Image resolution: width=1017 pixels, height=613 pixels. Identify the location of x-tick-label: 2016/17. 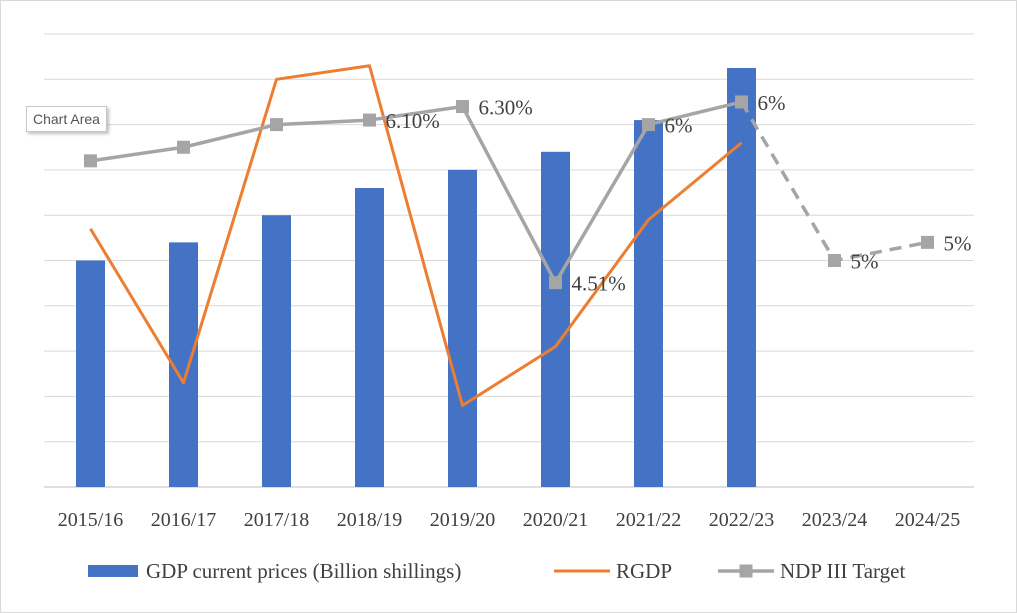
(184, 520).